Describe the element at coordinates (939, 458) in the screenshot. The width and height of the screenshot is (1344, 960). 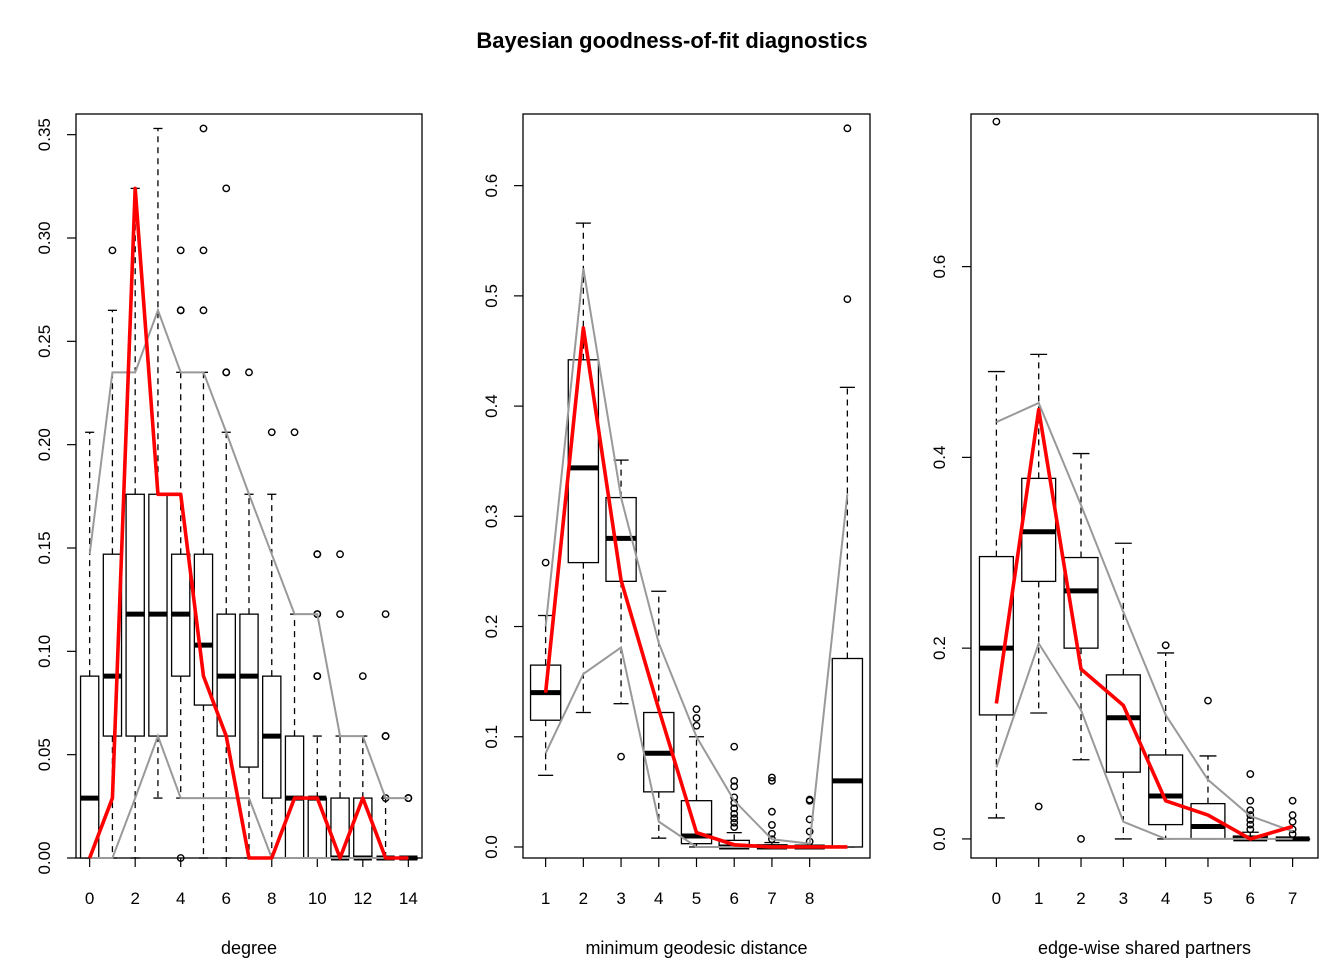
I see `y-tick-label: 0.4` at that location.